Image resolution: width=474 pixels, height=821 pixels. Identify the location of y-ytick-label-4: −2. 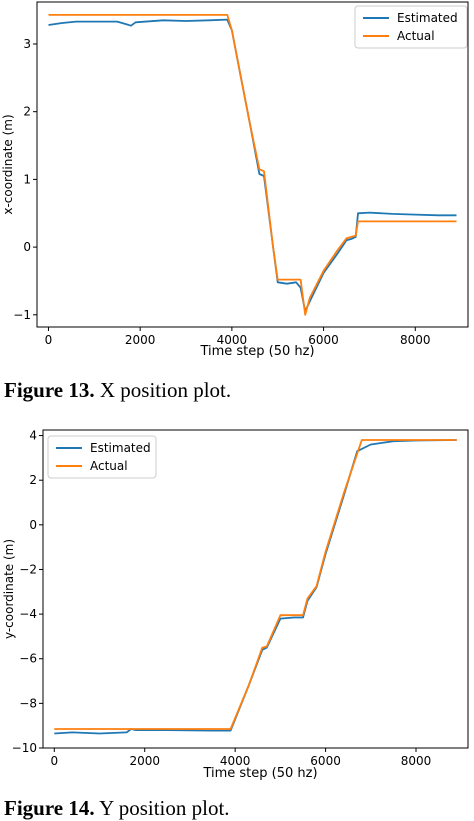
(28, 569).